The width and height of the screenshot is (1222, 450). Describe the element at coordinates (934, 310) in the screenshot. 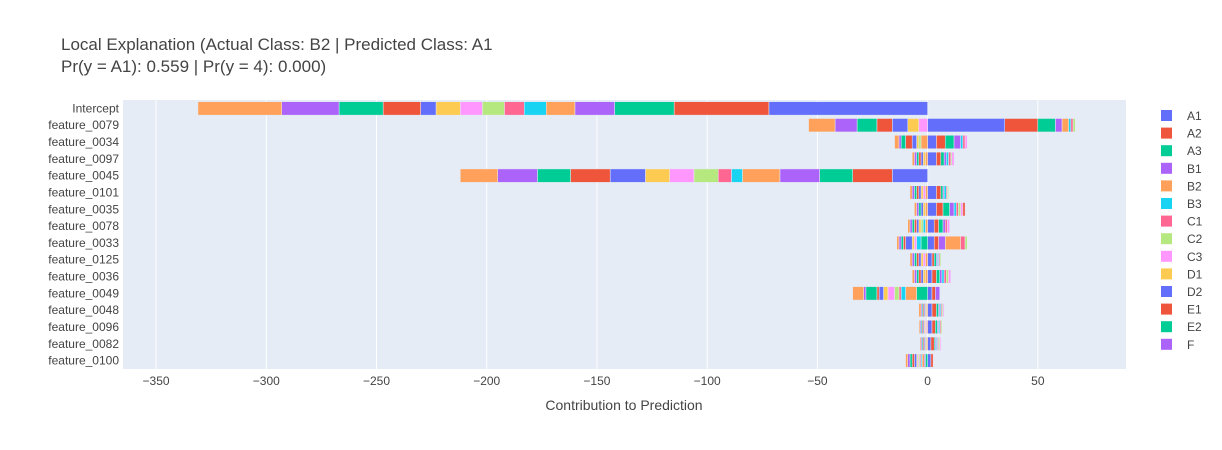

I see `bar-feature_0048-A2` at that location.